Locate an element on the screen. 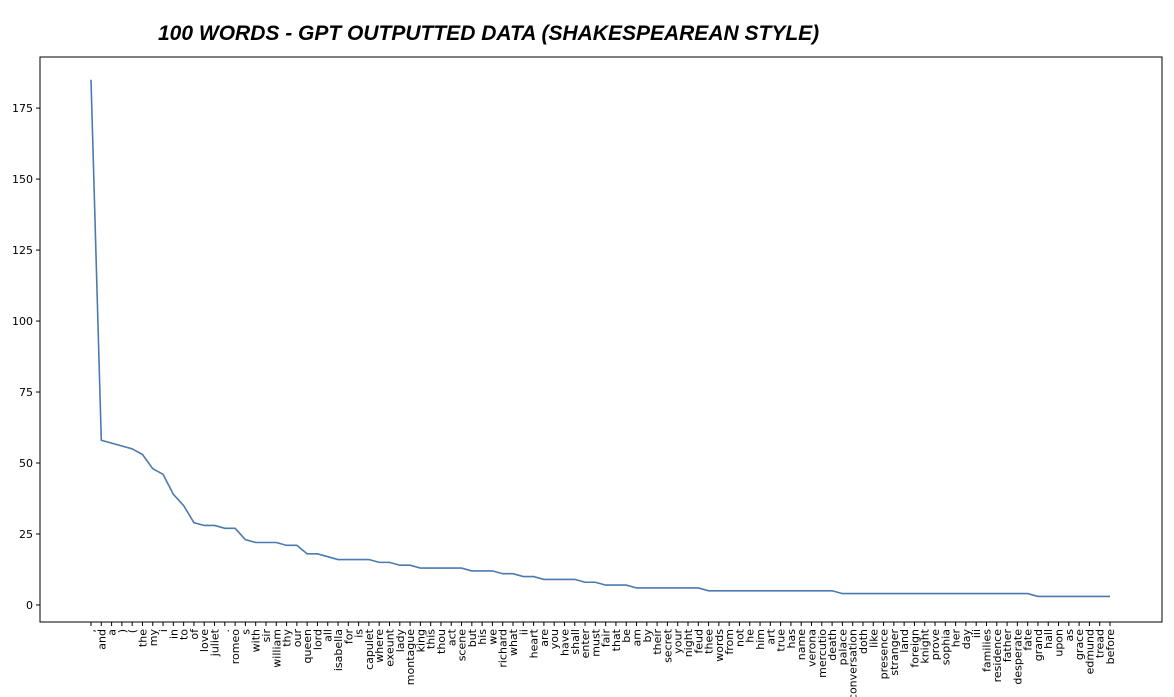 The width and height of the screenshot is (1174, 697). y-tick-label: 0 is located at coordinates (29, 605).